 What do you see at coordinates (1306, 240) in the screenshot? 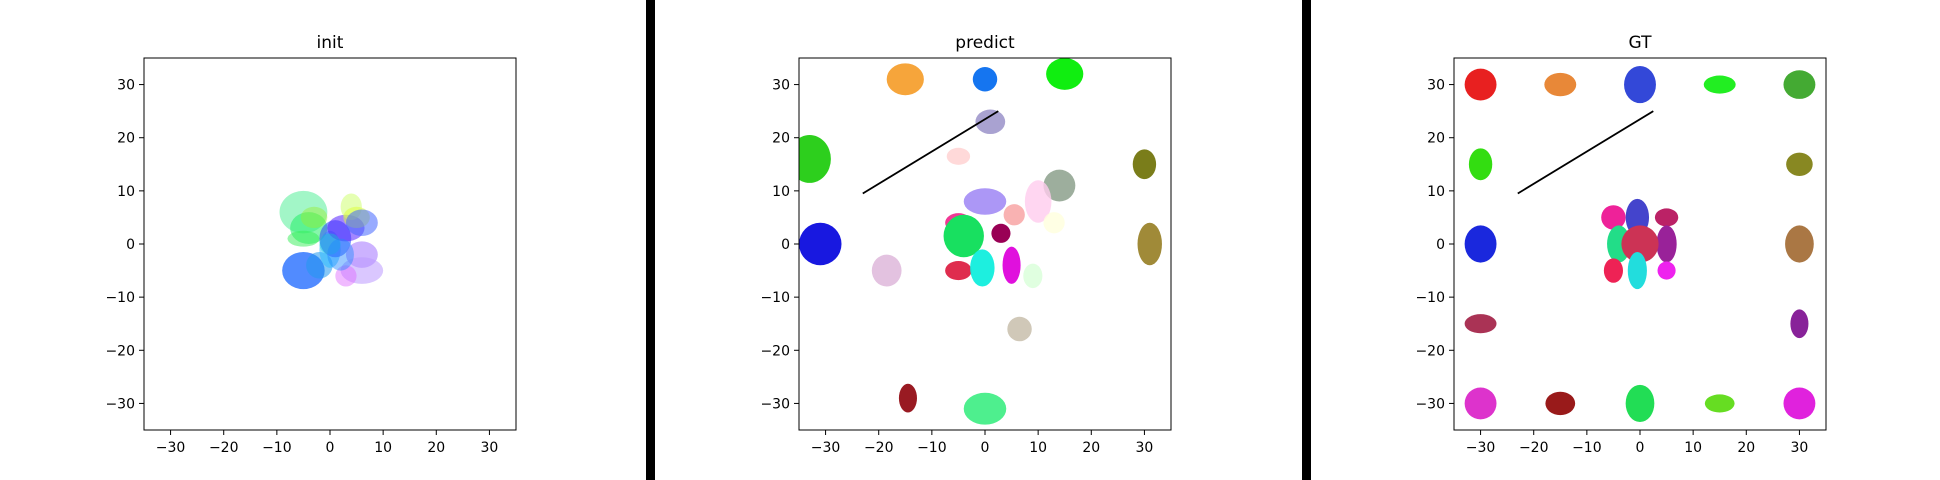
I see `panel-divider-right` at bounding box center [1306, 240].